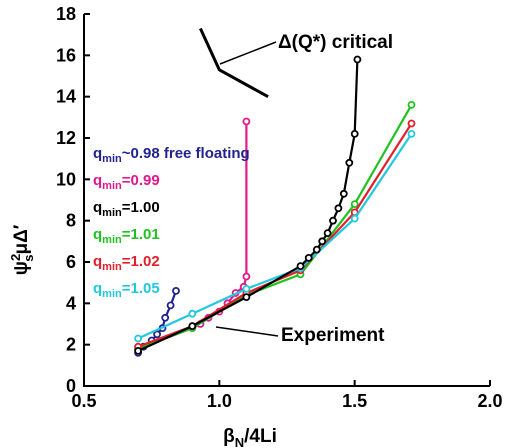 This screenshot has height=448, width=519. I want to click on x-tick-label: 0.5, so click(83, 401).